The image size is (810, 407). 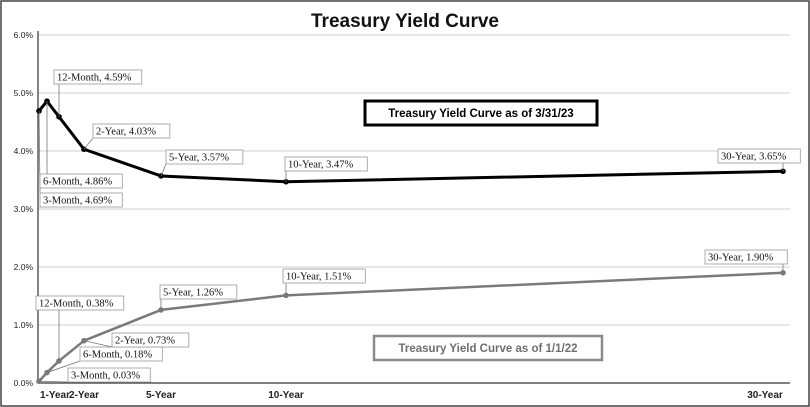 I want to click on data-label-30-year: 30-Year, 1.90%, so click(x=741, y=258).